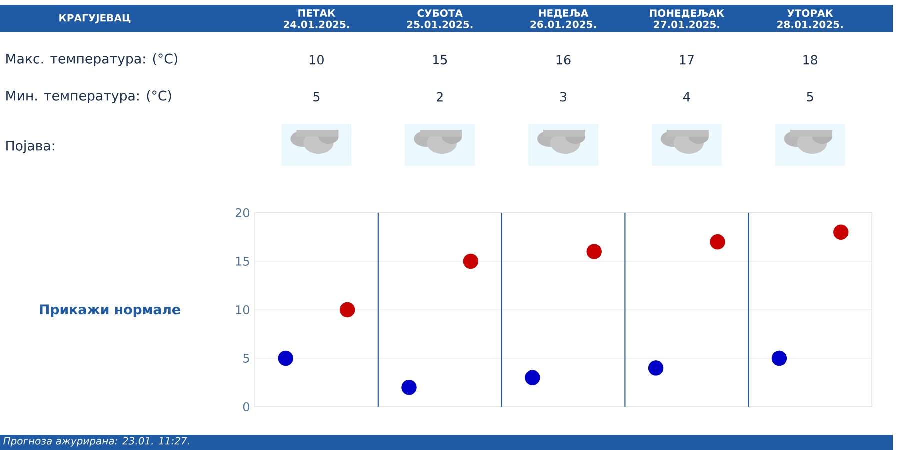 The width and height of the screenshot is (900, 450). I want to click on y-tick-label: 10, so click(243, 310).